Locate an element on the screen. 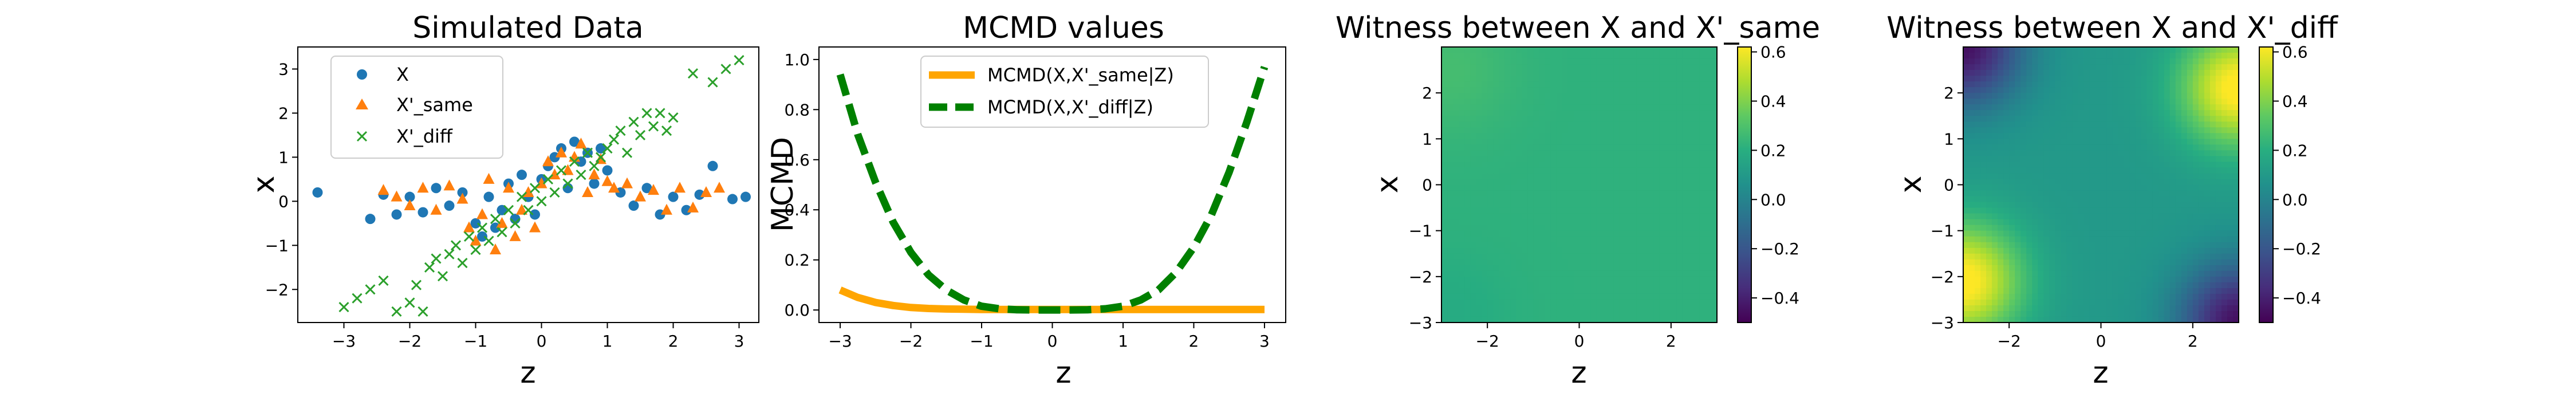 Image resolution: width=2576 pixels, height=401 pixels. scatter-point-x is located at coordinates (674, 196).